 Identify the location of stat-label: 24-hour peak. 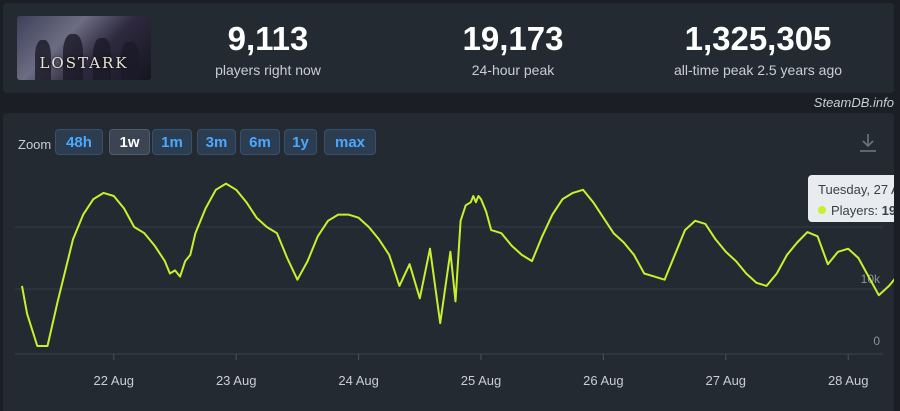
(513, 70).